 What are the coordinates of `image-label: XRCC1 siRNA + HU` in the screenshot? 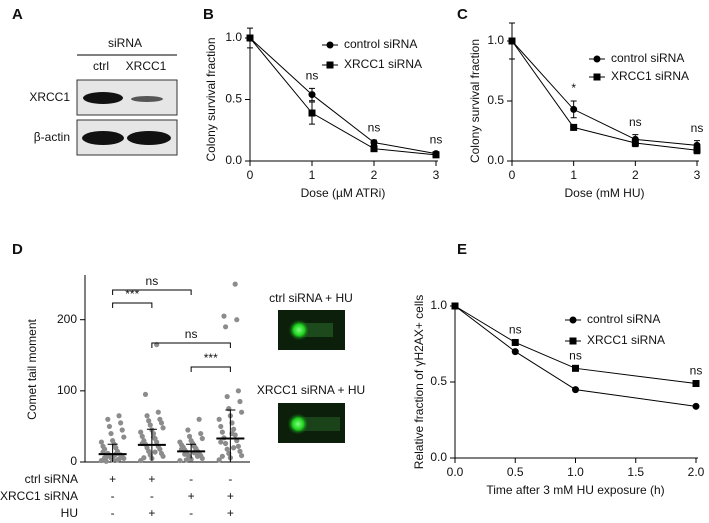 It's located at (311, 390).